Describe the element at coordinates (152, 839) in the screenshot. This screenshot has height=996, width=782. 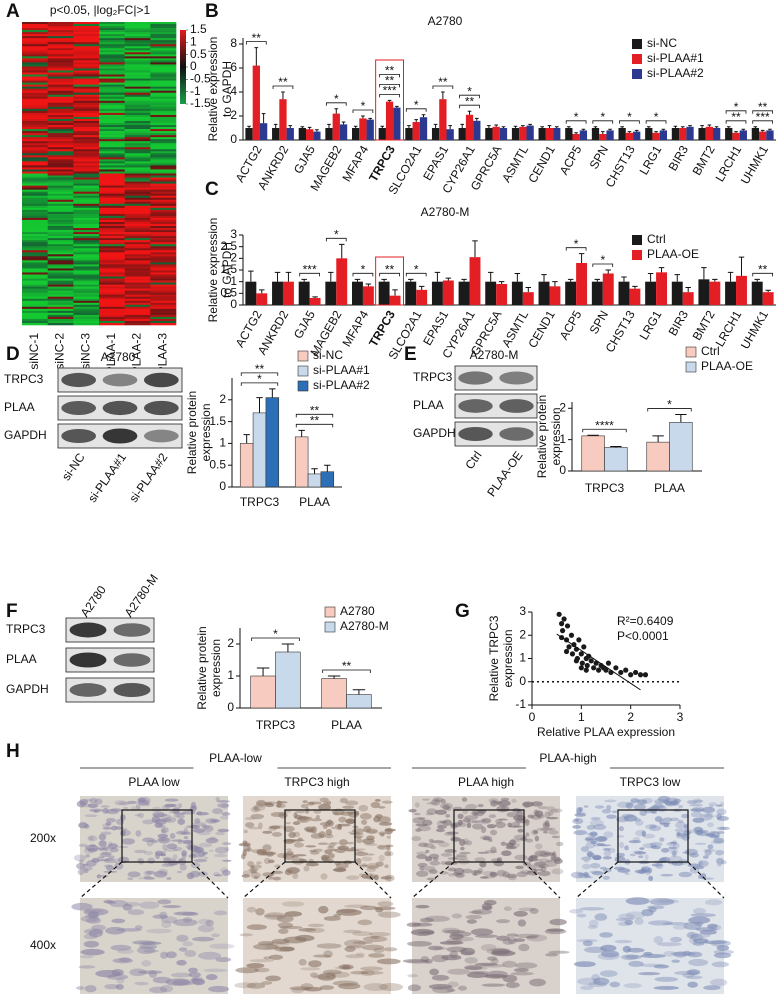
I see `ihc-image` at that location.